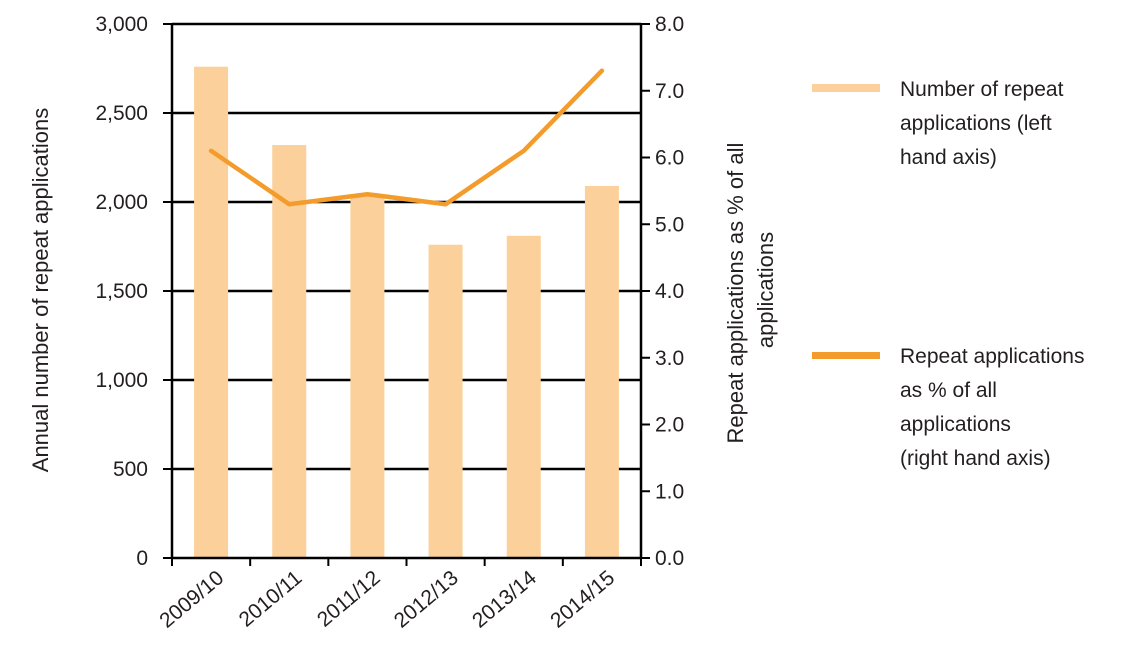  What do you see at coordinates (582, 599) in the screenshot?
I see `x-tick-label-2014/15: 2014/15` at bounding box center [582, 599].